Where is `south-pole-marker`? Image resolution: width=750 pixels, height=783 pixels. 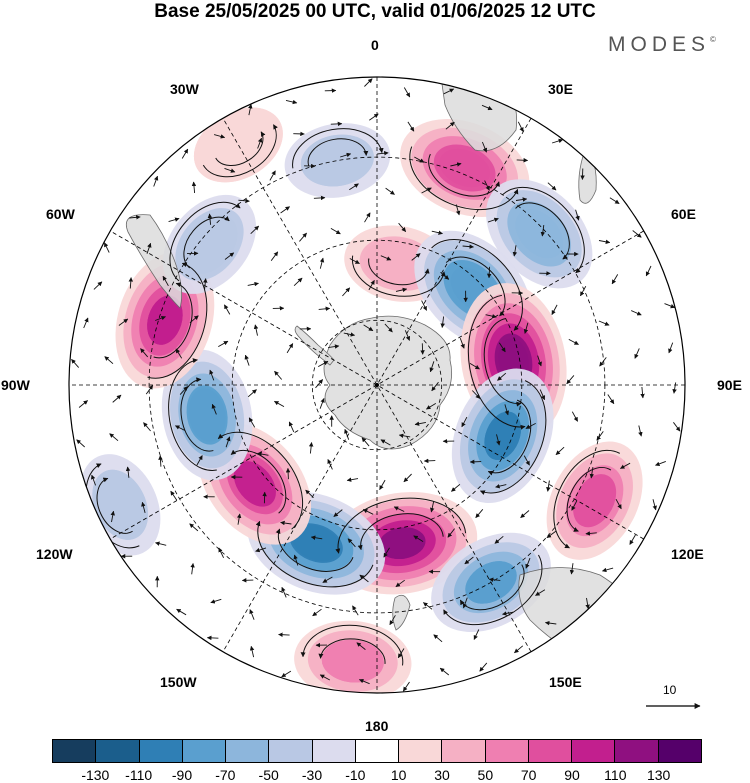
south-pole-marker is located at coordinates (377, 385).